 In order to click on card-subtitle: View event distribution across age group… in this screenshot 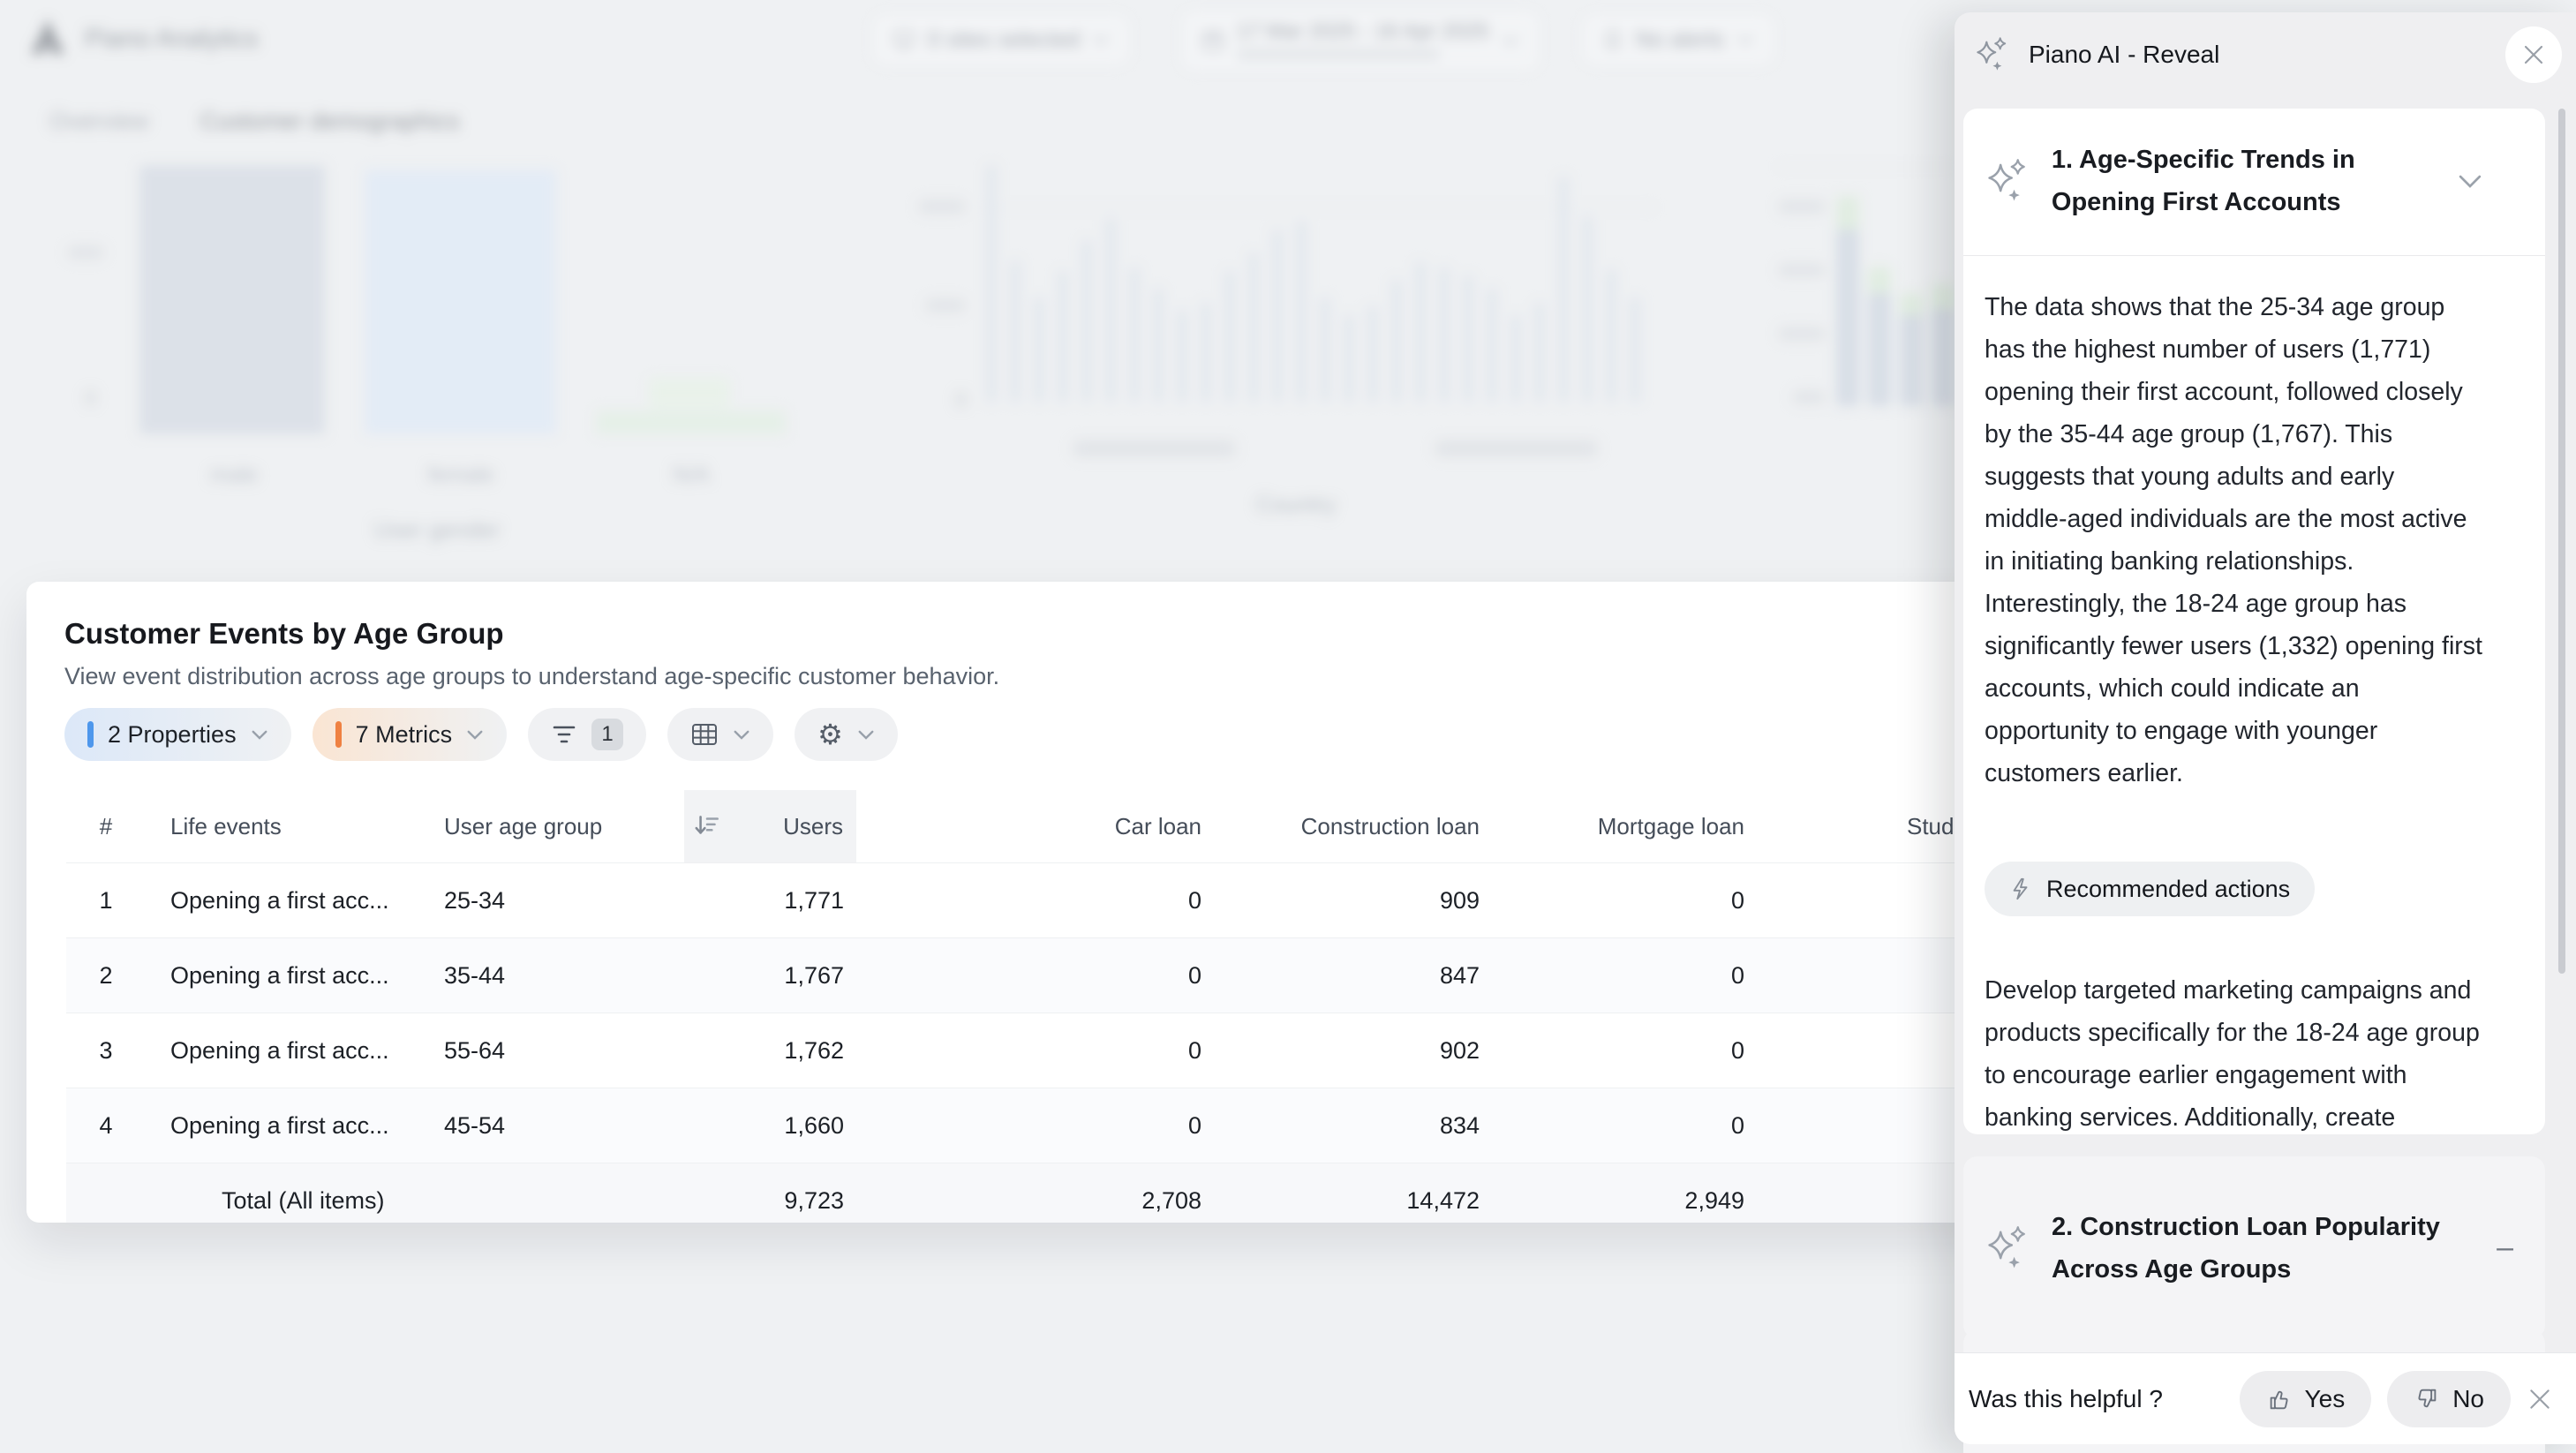, I will do `click(532, 676)`.